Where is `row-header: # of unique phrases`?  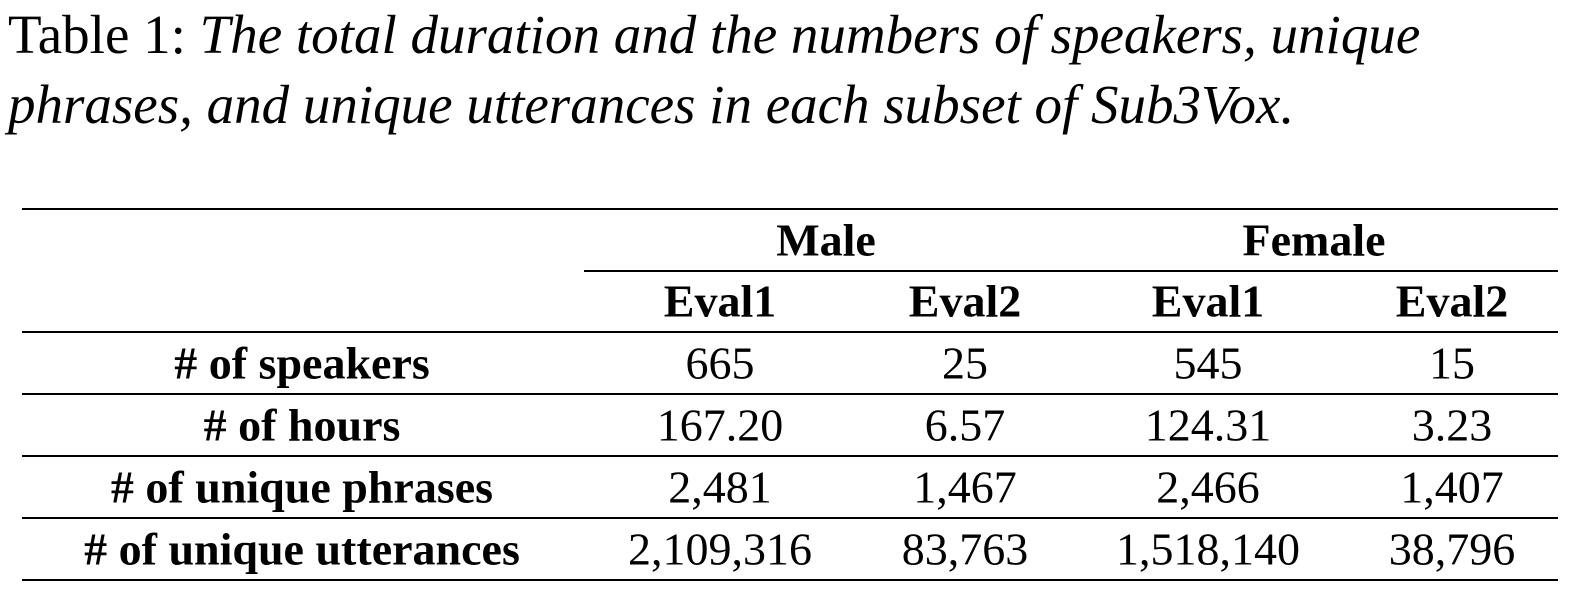
row-header: # of unique phrases is located at coordinates (302, 487).